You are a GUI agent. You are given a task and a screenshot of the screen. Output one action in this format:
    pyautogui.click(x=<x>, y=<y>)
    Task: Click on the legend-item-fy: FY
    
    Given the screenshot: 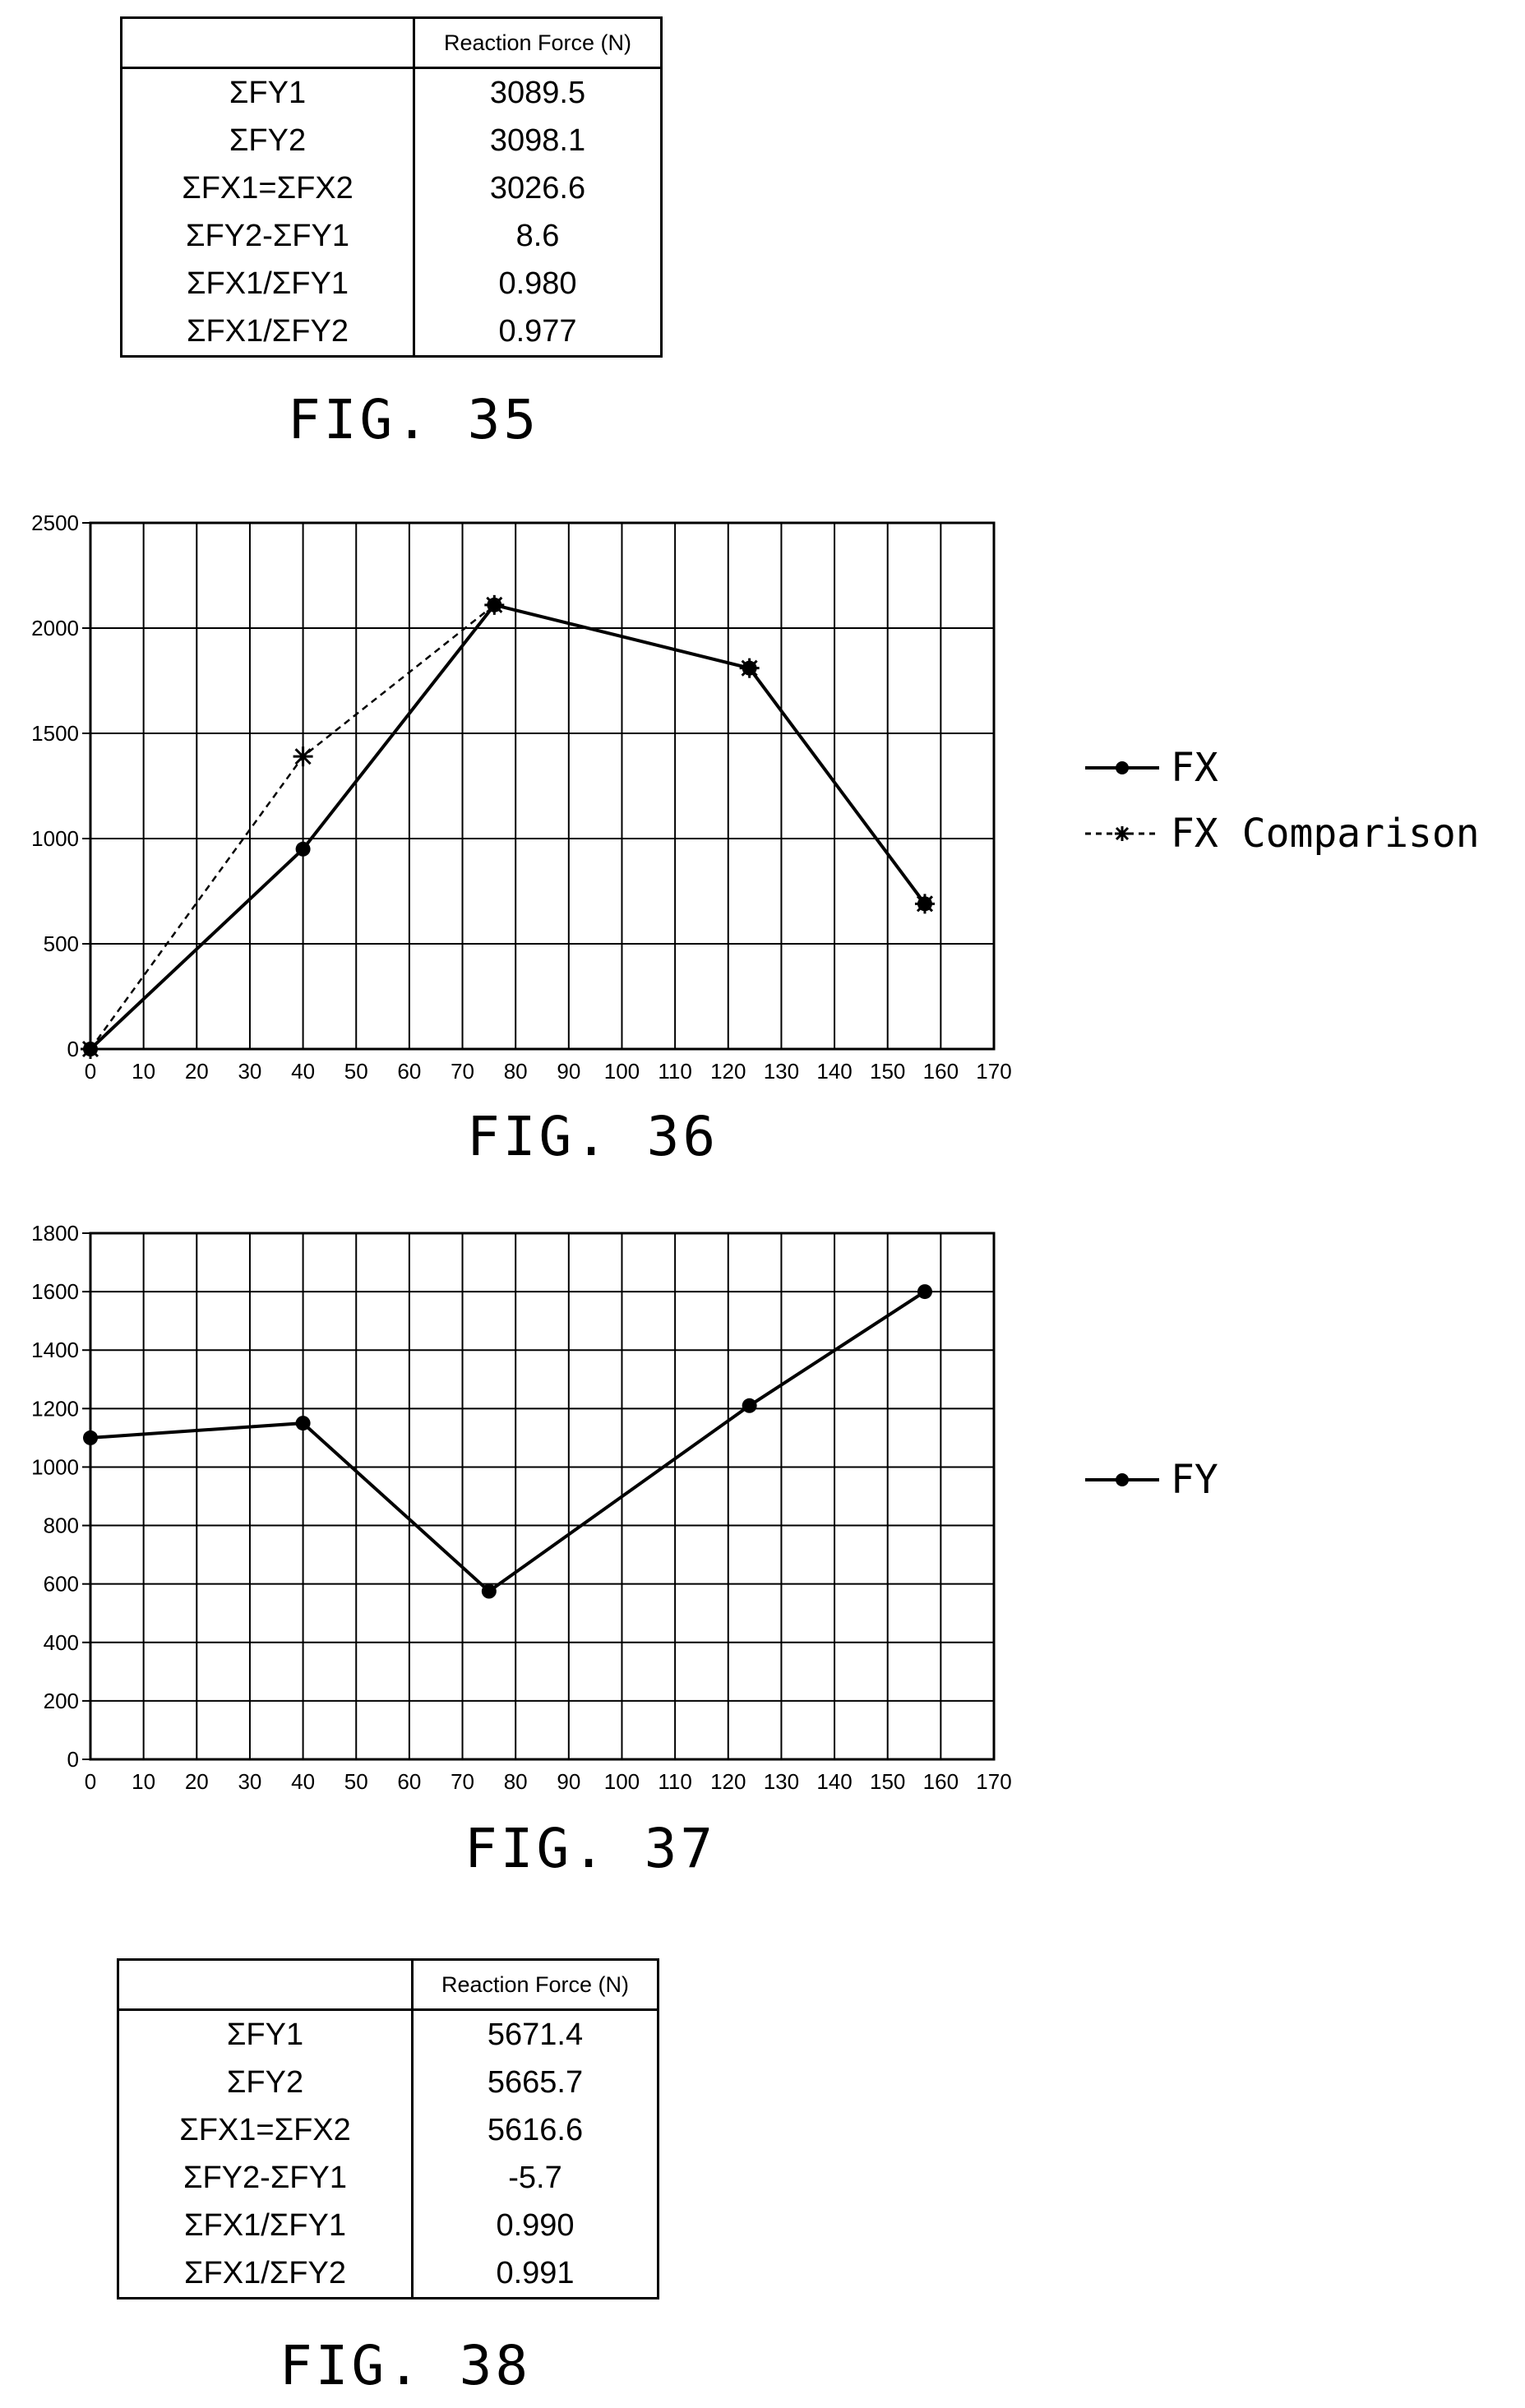 What is the action you would take?
    pyautogui.click(x=1151, y=1480)
    